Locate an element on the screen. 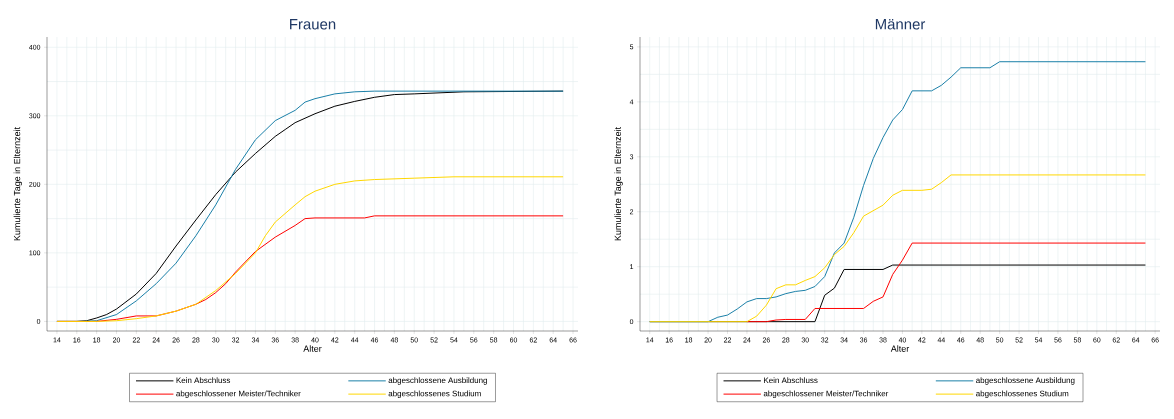 The image size is (1174, 419). chart-title: Männer is located at coordinates (900, 24).